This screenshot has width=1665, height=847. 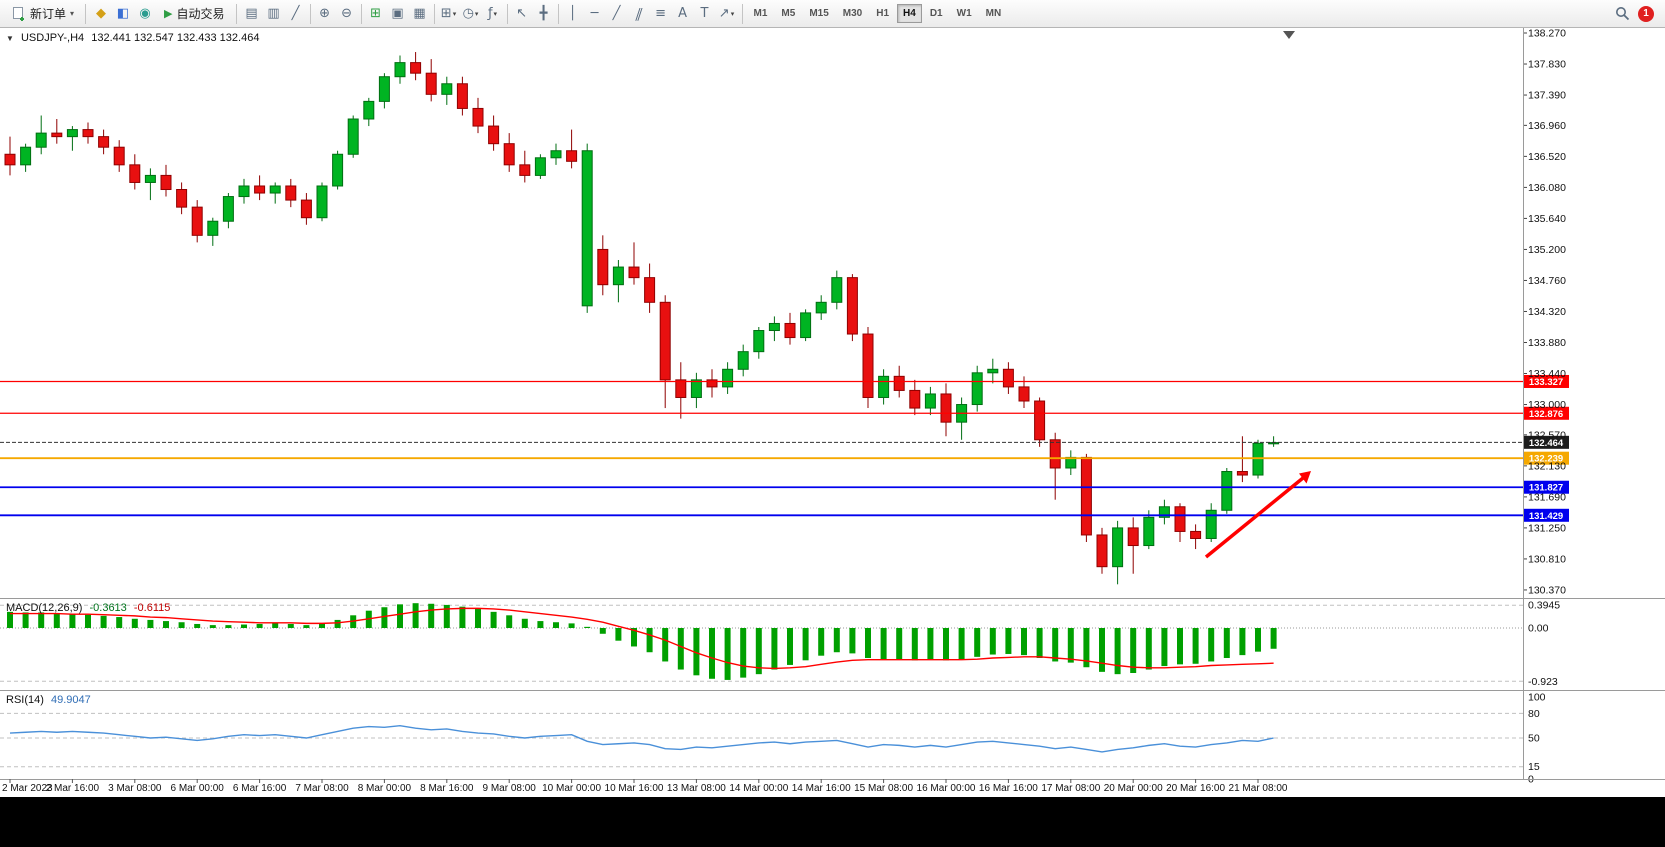 What do you see at coordinates (521, 13) in the screenshot?
I see `cursor-icon: ↖` at bounding box center [521, 13].